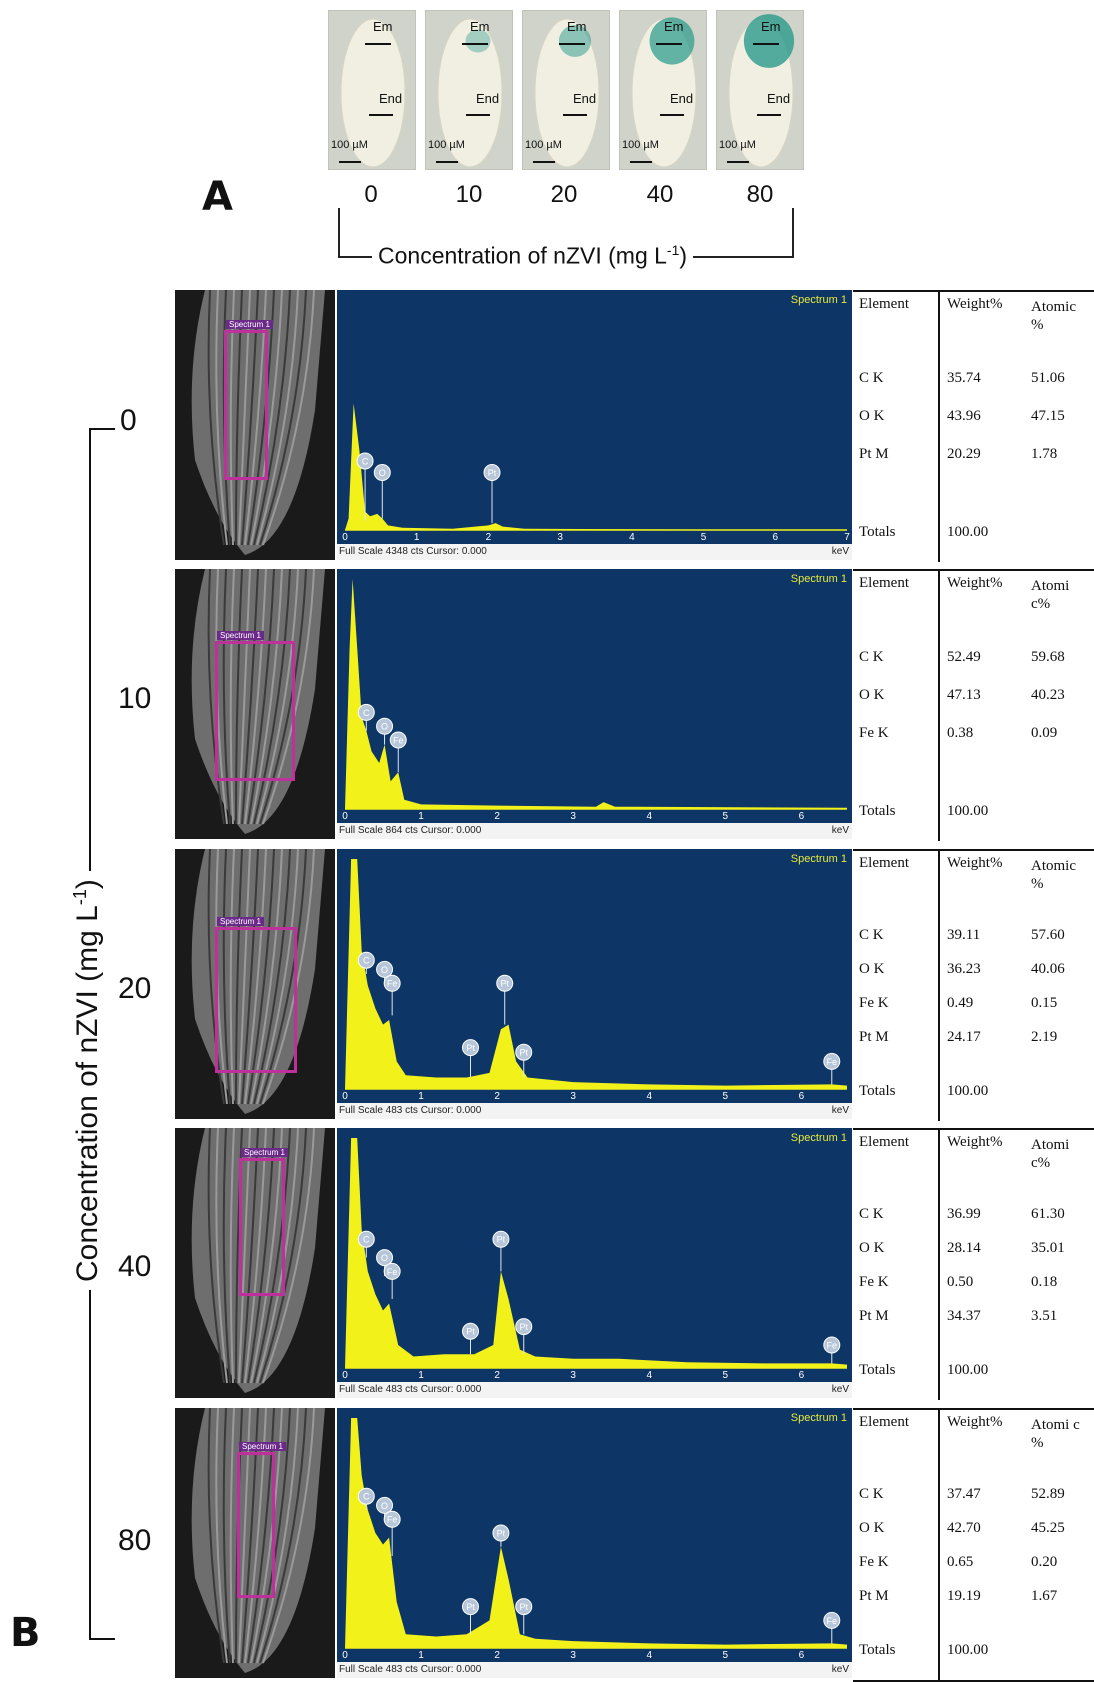 The height and width of the screenshot is (1682, 1094). I want to click on weight-value: 19.19, so click(964, 1596).